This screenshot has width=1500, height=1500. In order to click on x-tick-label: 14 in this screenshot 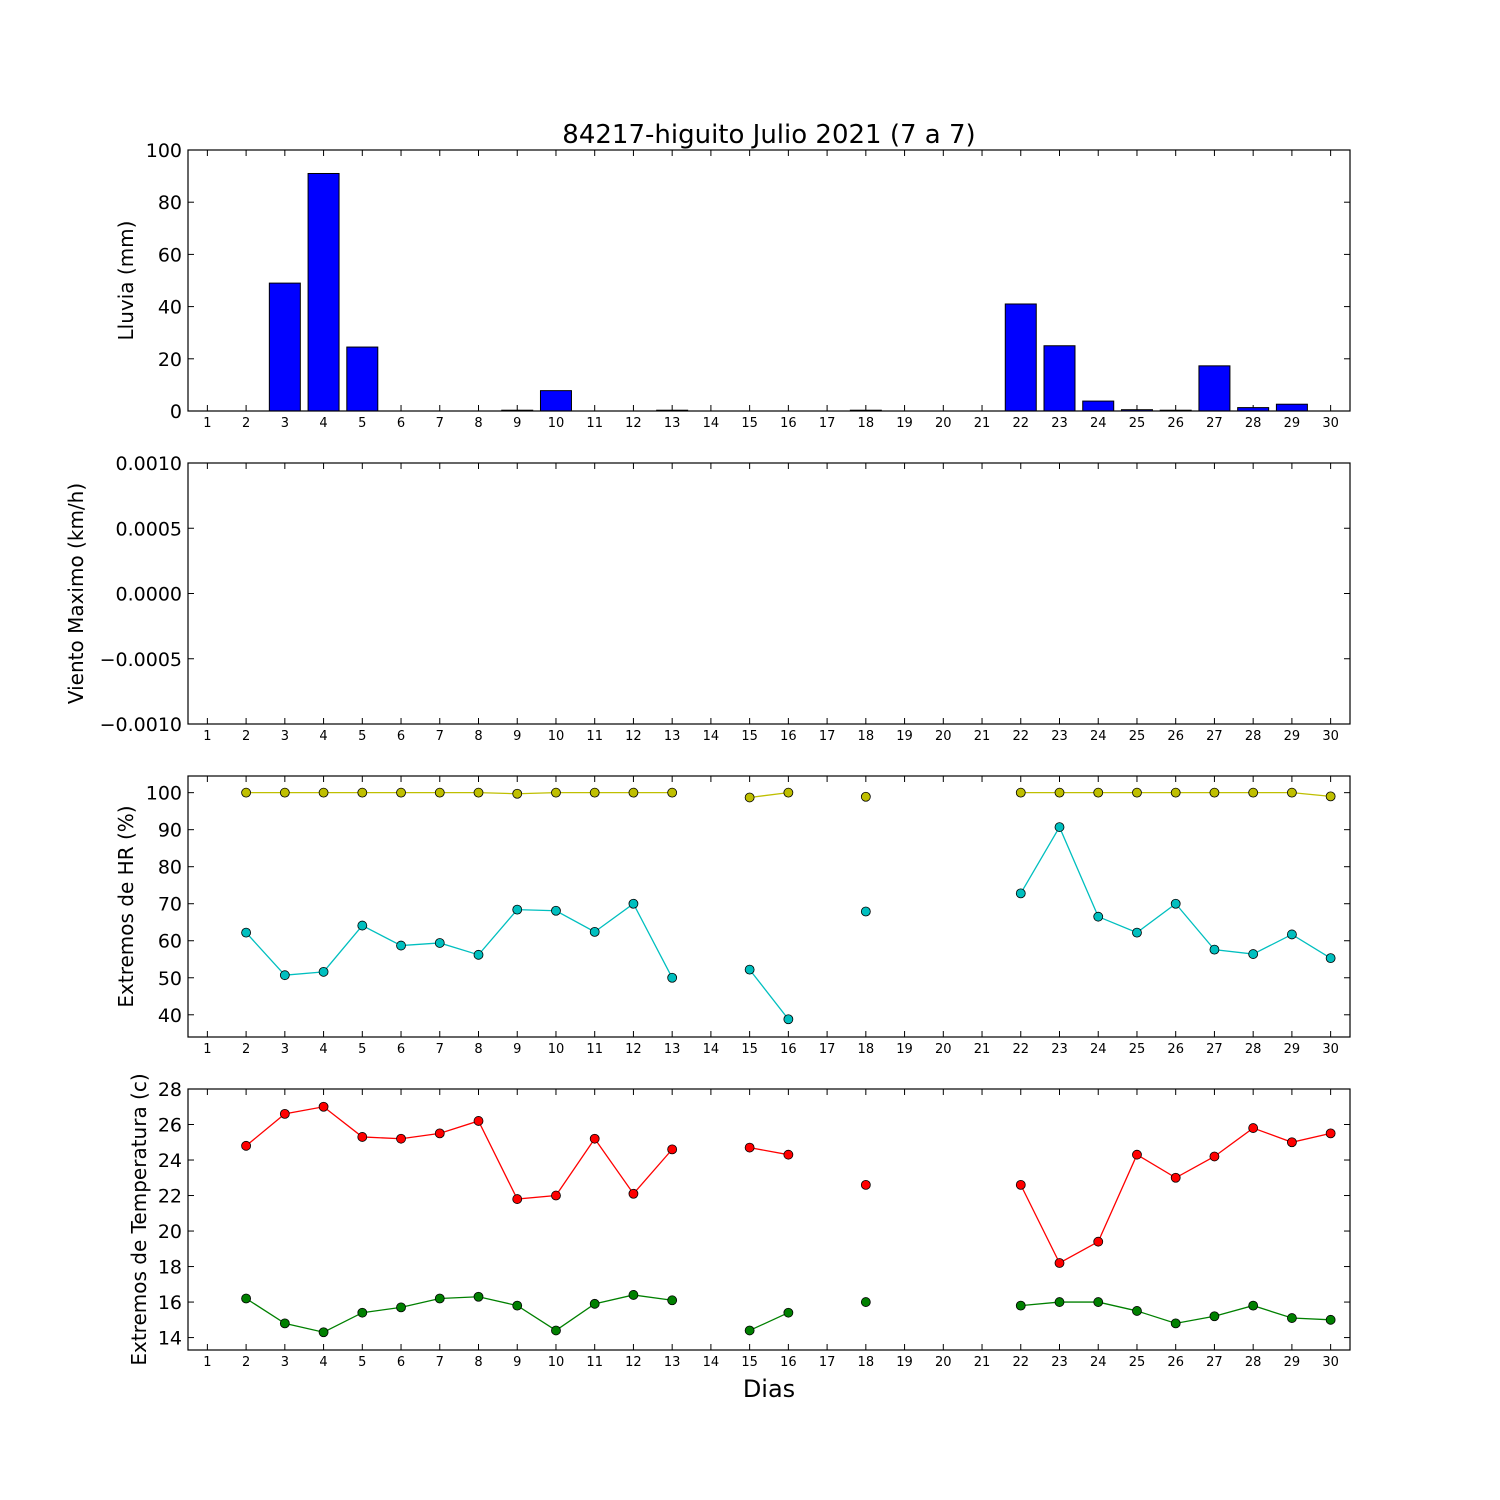, I will do `click(711, 1362)`.